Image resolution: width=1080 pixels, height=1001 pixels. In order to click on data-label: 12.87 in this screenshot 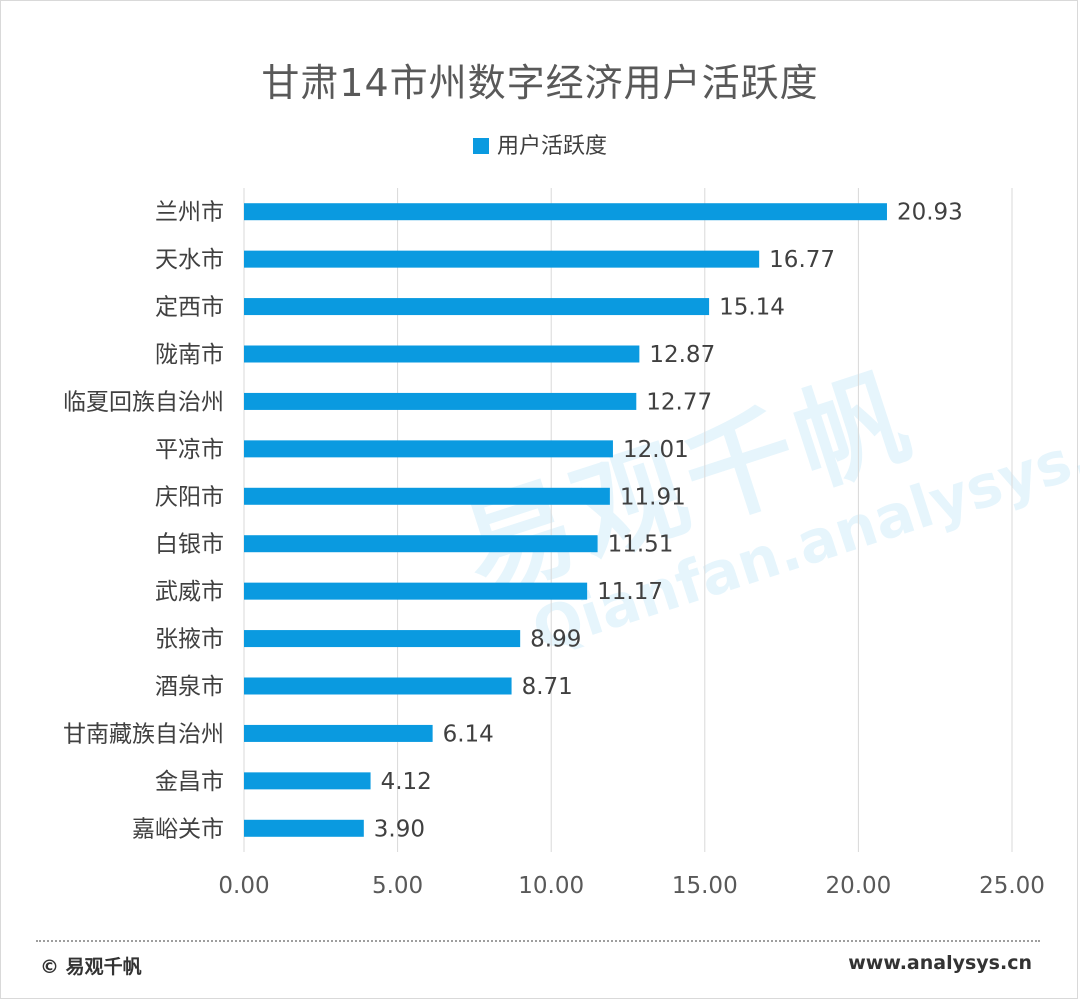, I will do `click(682, 355)`.